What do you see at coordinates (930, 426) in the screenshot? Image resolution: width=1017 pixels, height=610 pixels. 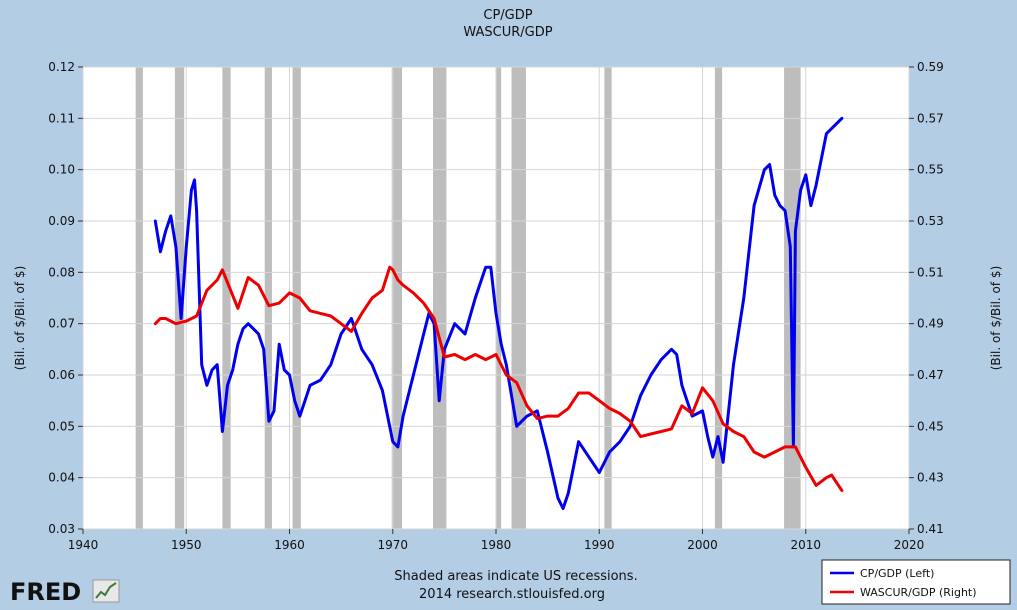 I see `right-tick-label: 0.45` at bounding box center [930, 426].